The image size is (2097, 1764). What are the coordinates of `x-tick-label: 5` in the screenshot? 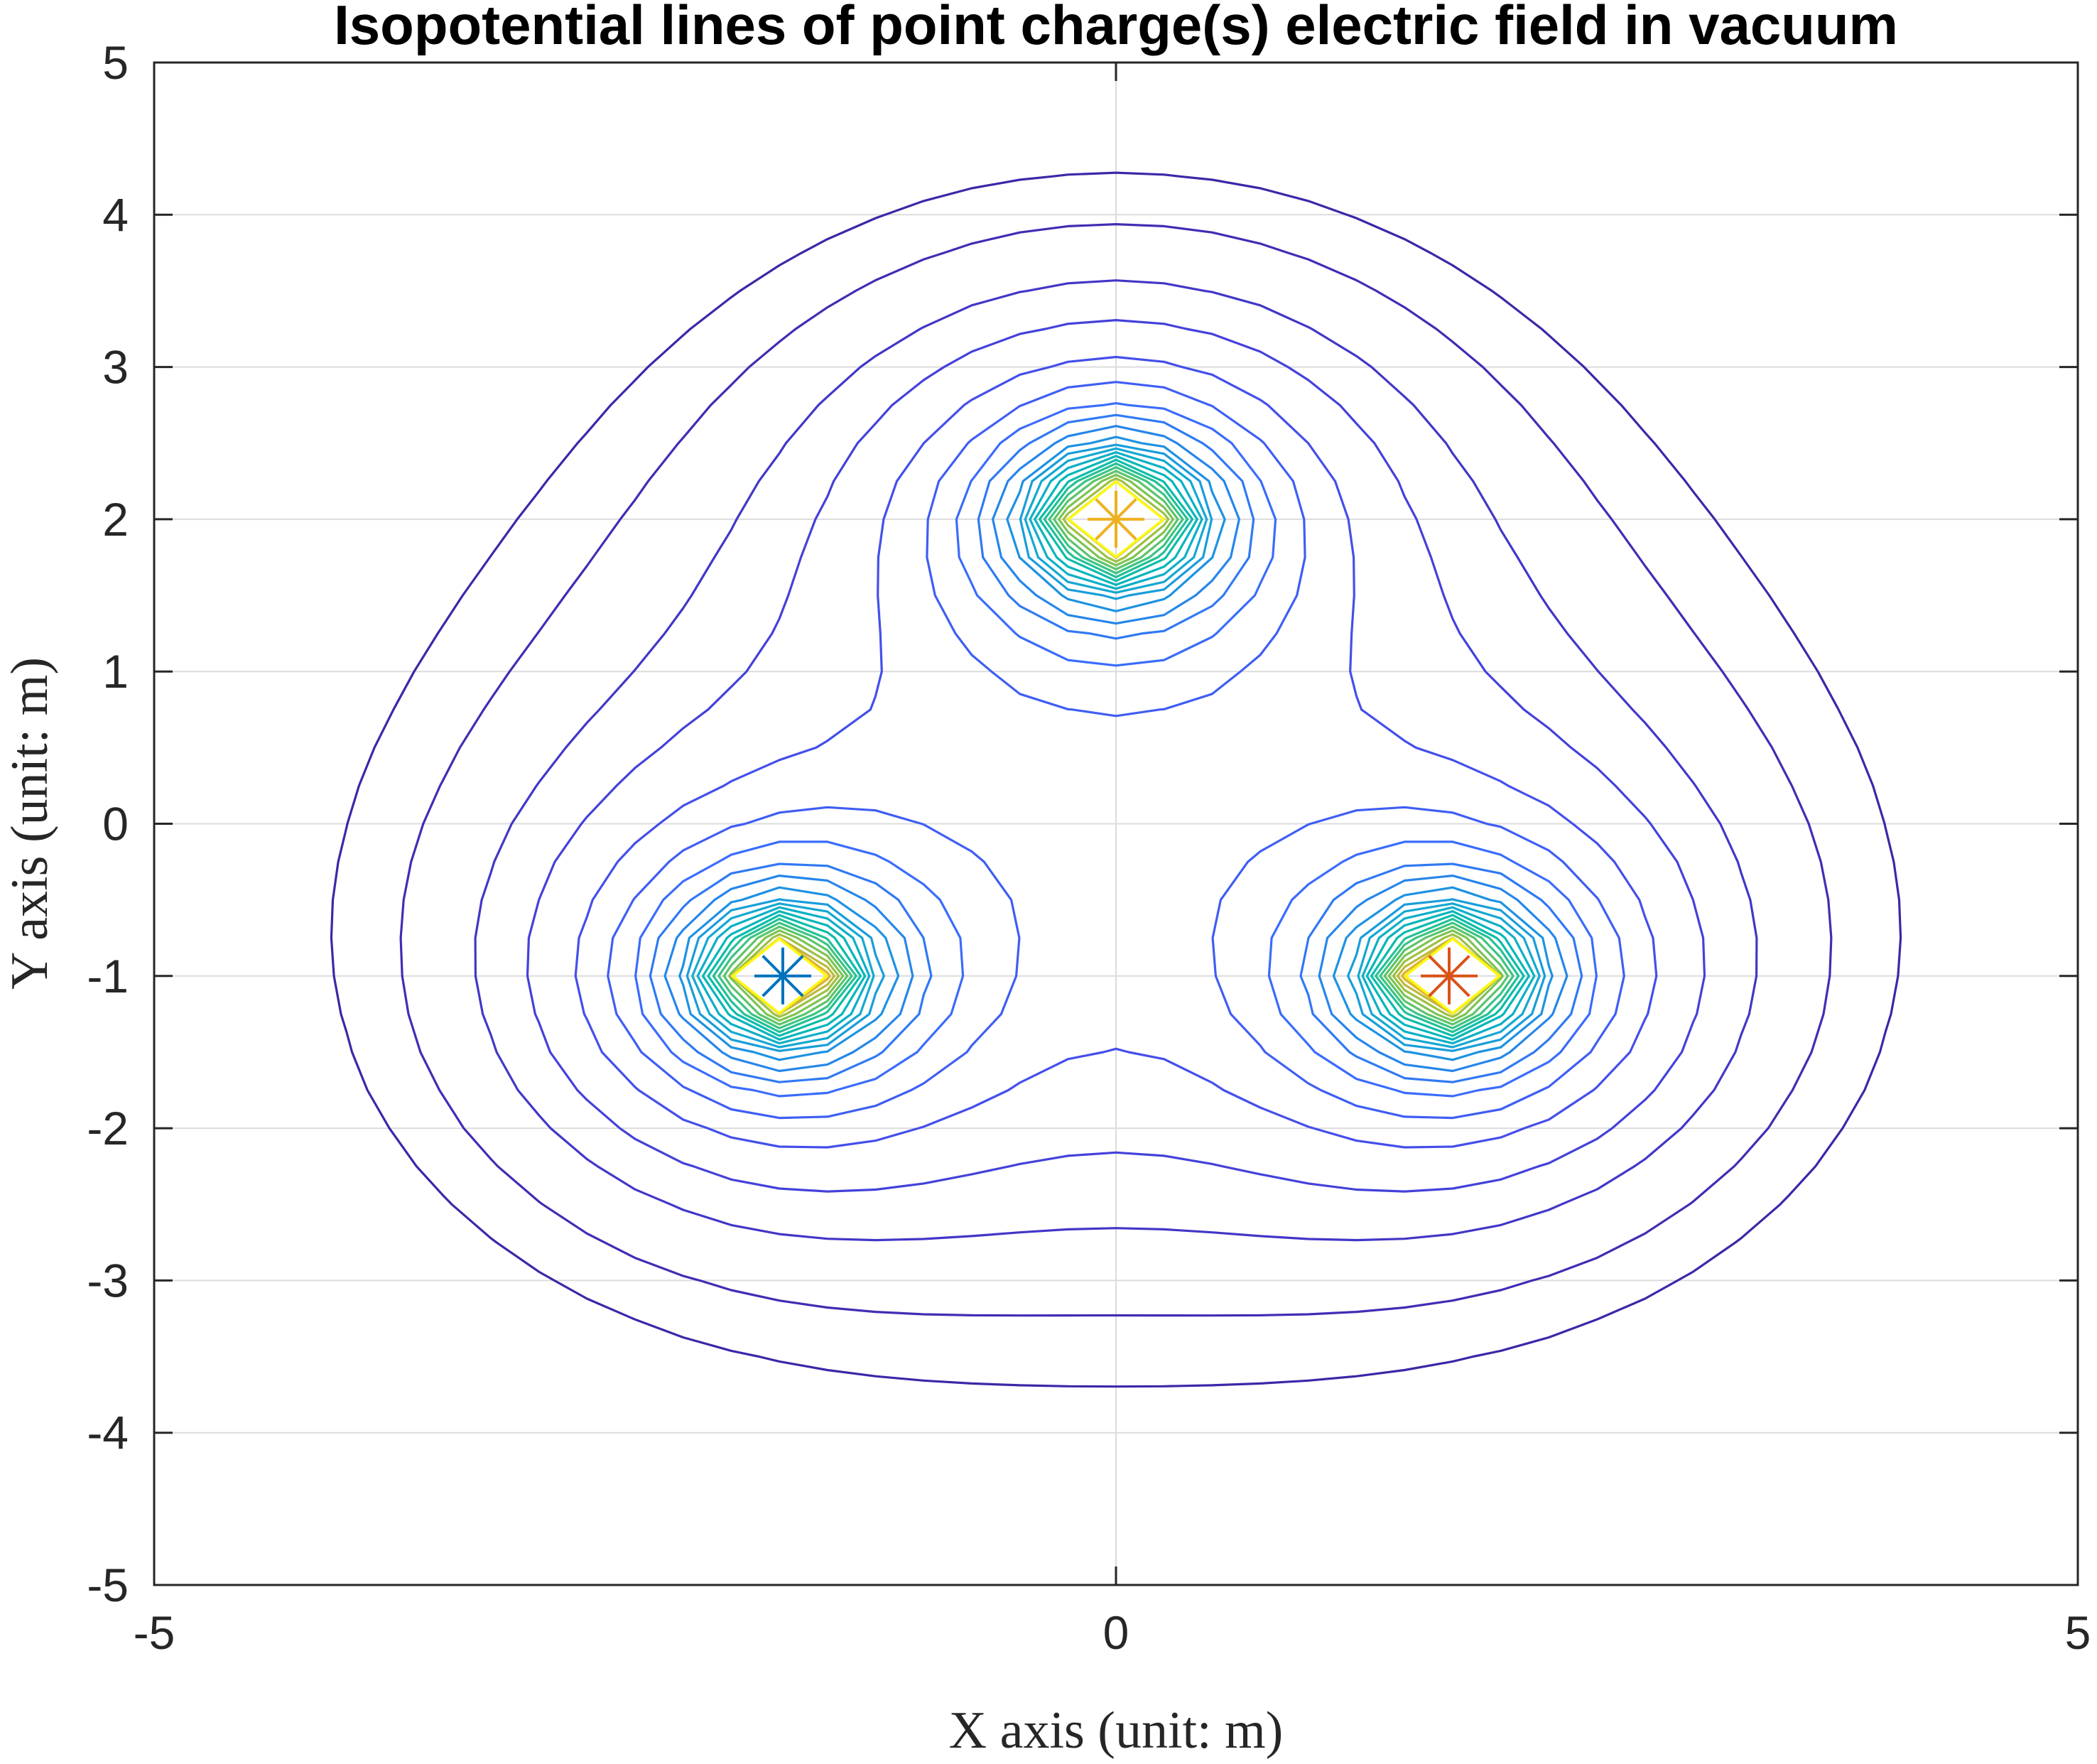 It's located at (2078, 1632).